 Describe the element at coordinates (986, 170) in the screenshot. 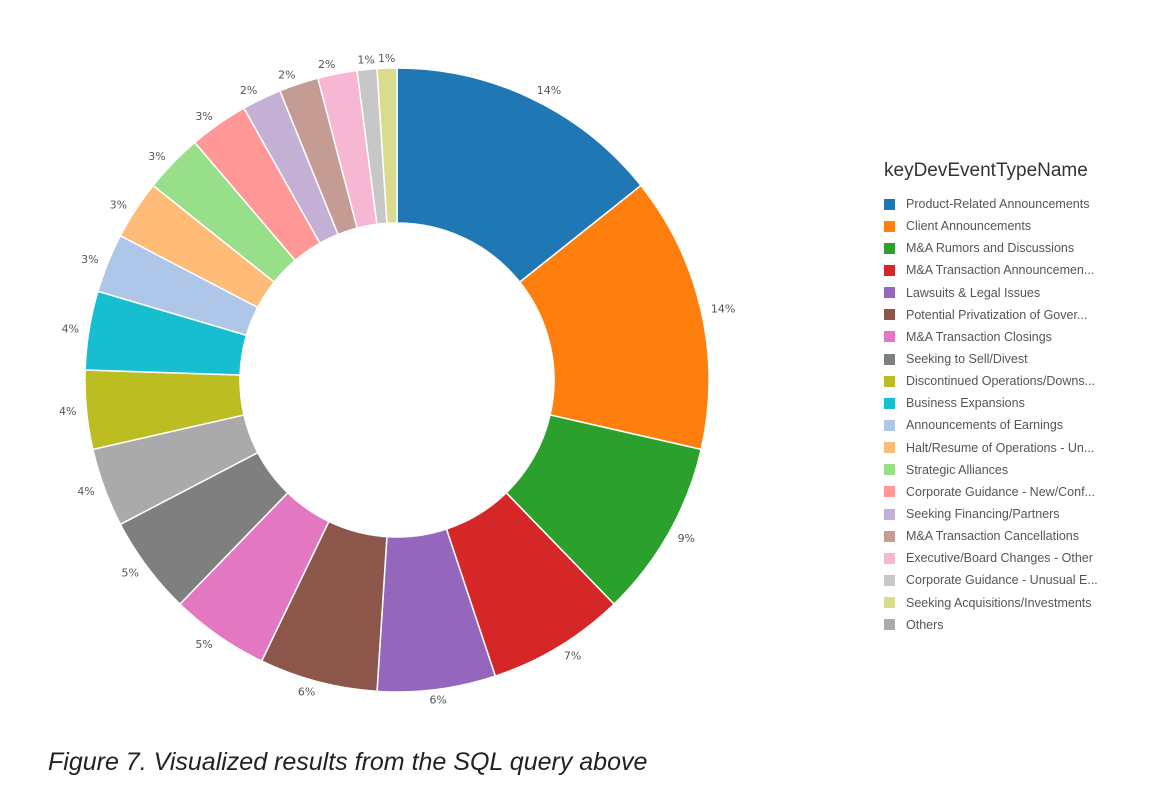

I see `legend-title: keyDevEventTypeName` at that location.